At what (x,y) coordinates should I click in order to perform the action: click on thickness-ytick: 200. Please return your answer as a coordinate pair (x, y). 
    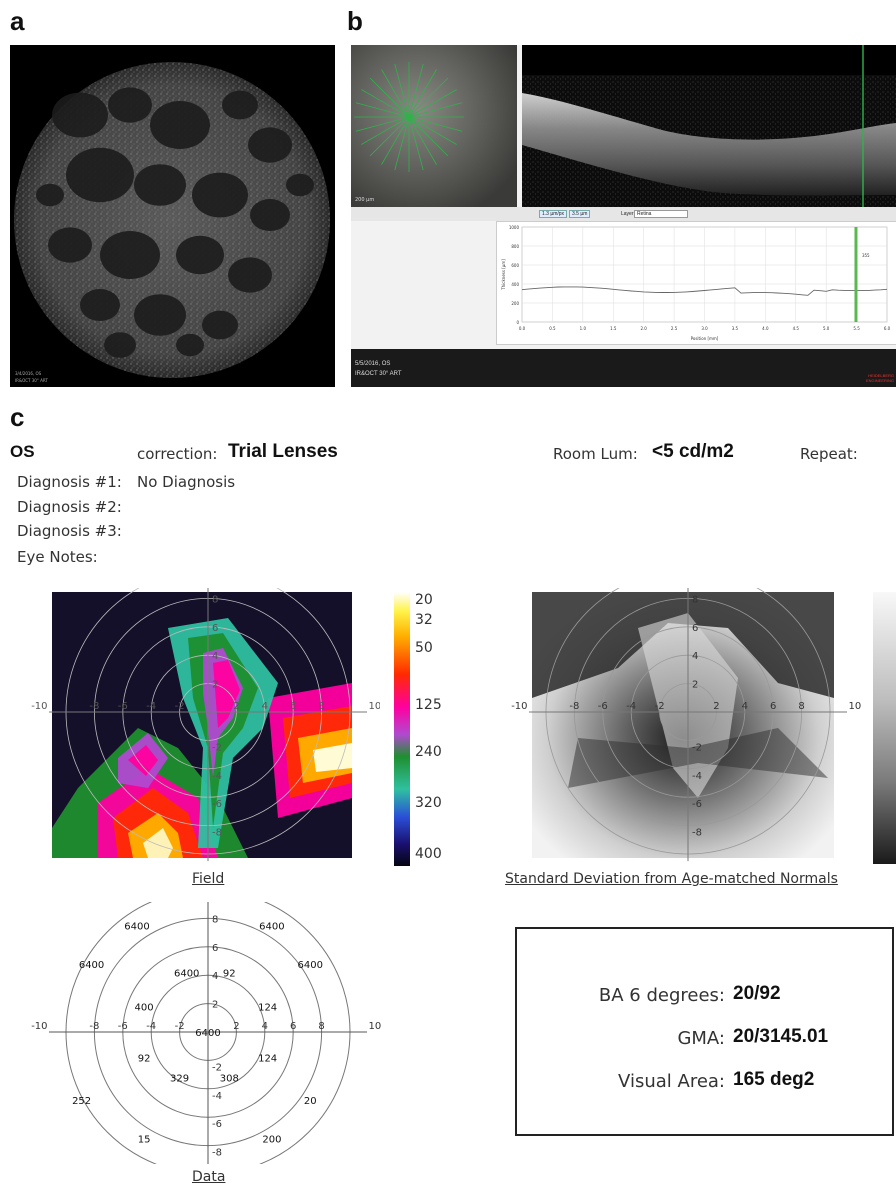
    Looking at the image, I should click on (515, 303).